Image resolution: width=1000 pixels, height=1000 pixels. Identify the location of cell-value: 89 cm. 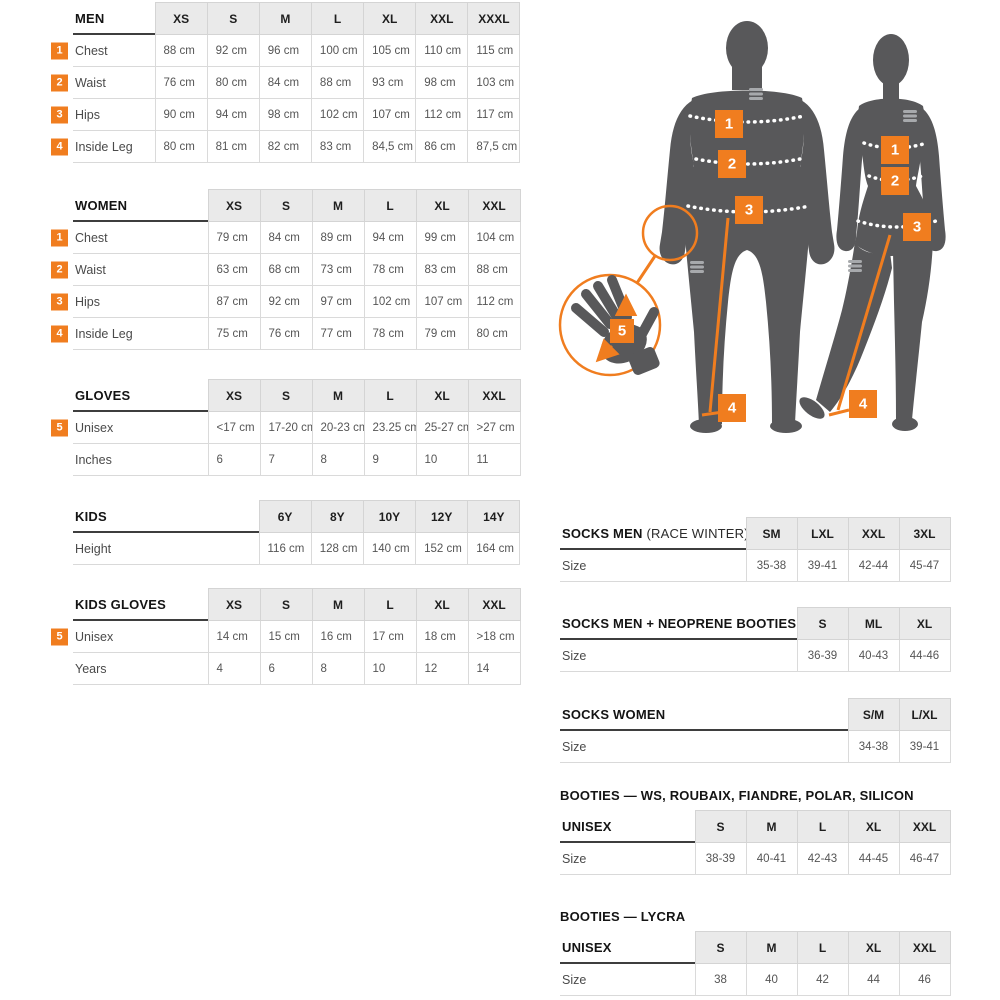
(338, 237).